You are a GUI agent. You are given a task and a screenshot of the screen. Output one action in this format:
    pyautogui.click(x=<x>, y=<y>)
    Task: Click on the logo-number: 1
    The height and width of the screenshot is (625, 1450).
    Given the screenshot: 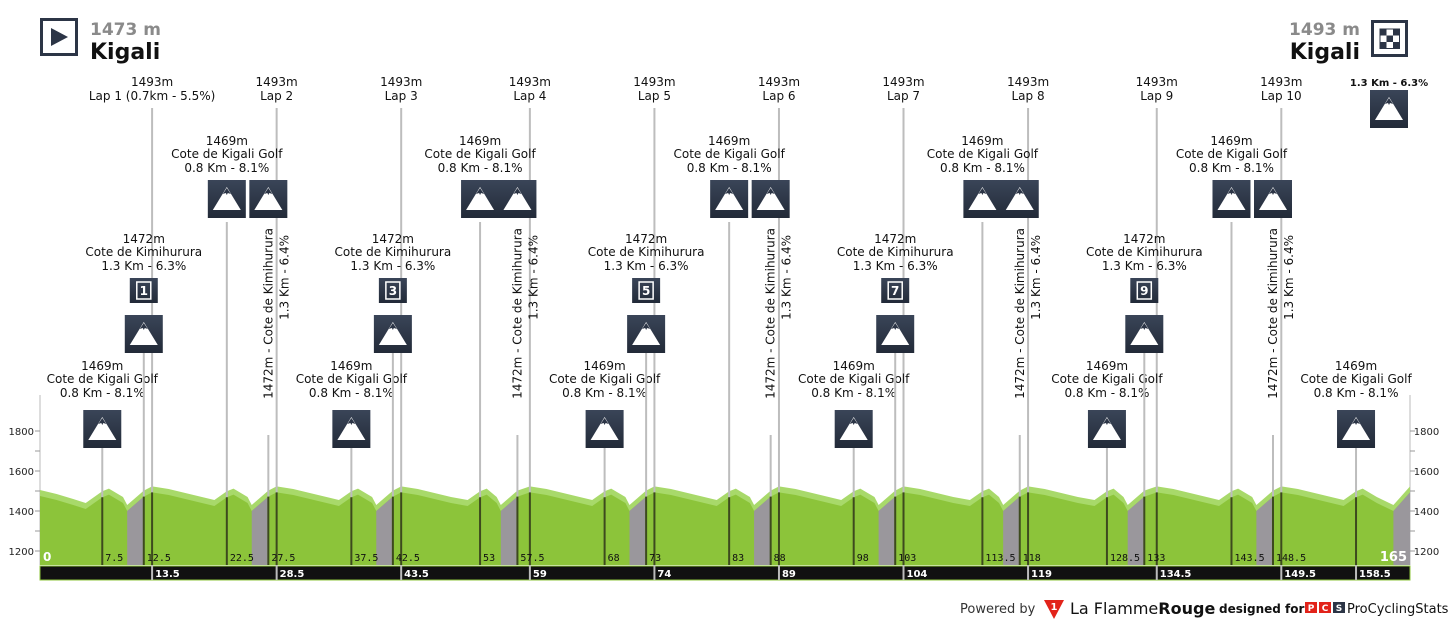 What is the action you would take?
    pyautogui.click(x=1054, y=607)
    